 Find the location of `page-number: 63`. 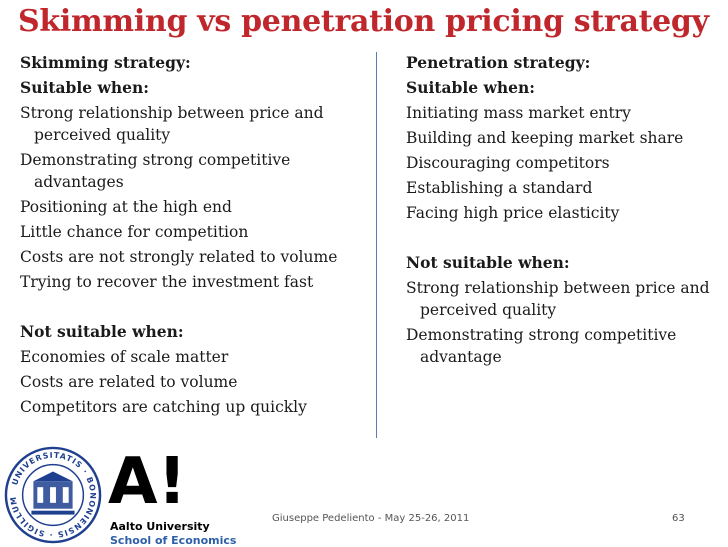

page-number: 63 is located at coordinates (678, 518).